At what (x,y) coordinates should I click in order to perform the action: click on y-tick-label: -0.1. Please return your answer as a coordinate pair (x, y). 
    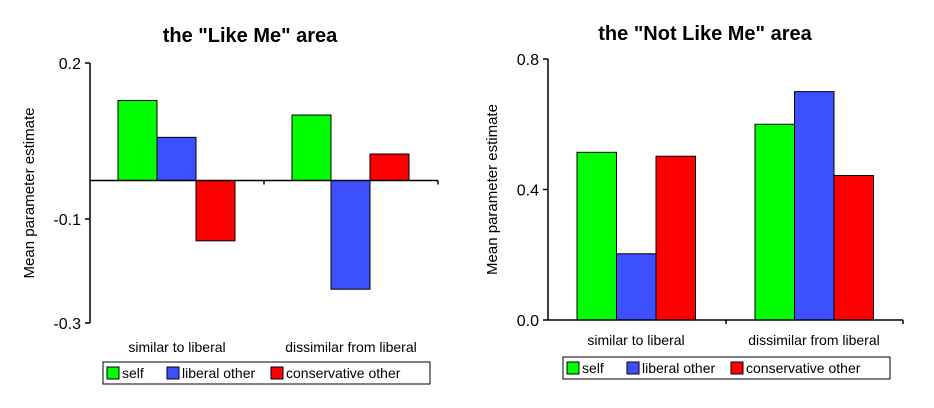
    Looking at the image, I should click on (67, 220).